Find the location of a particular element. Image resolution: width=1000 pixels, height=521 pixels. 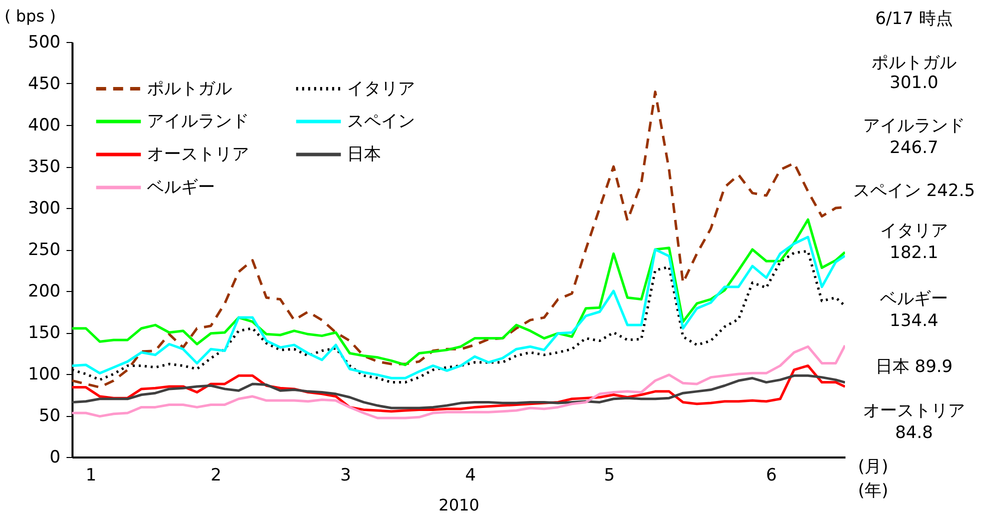

legend-label: スペイン is located at coordinates (381, 122).